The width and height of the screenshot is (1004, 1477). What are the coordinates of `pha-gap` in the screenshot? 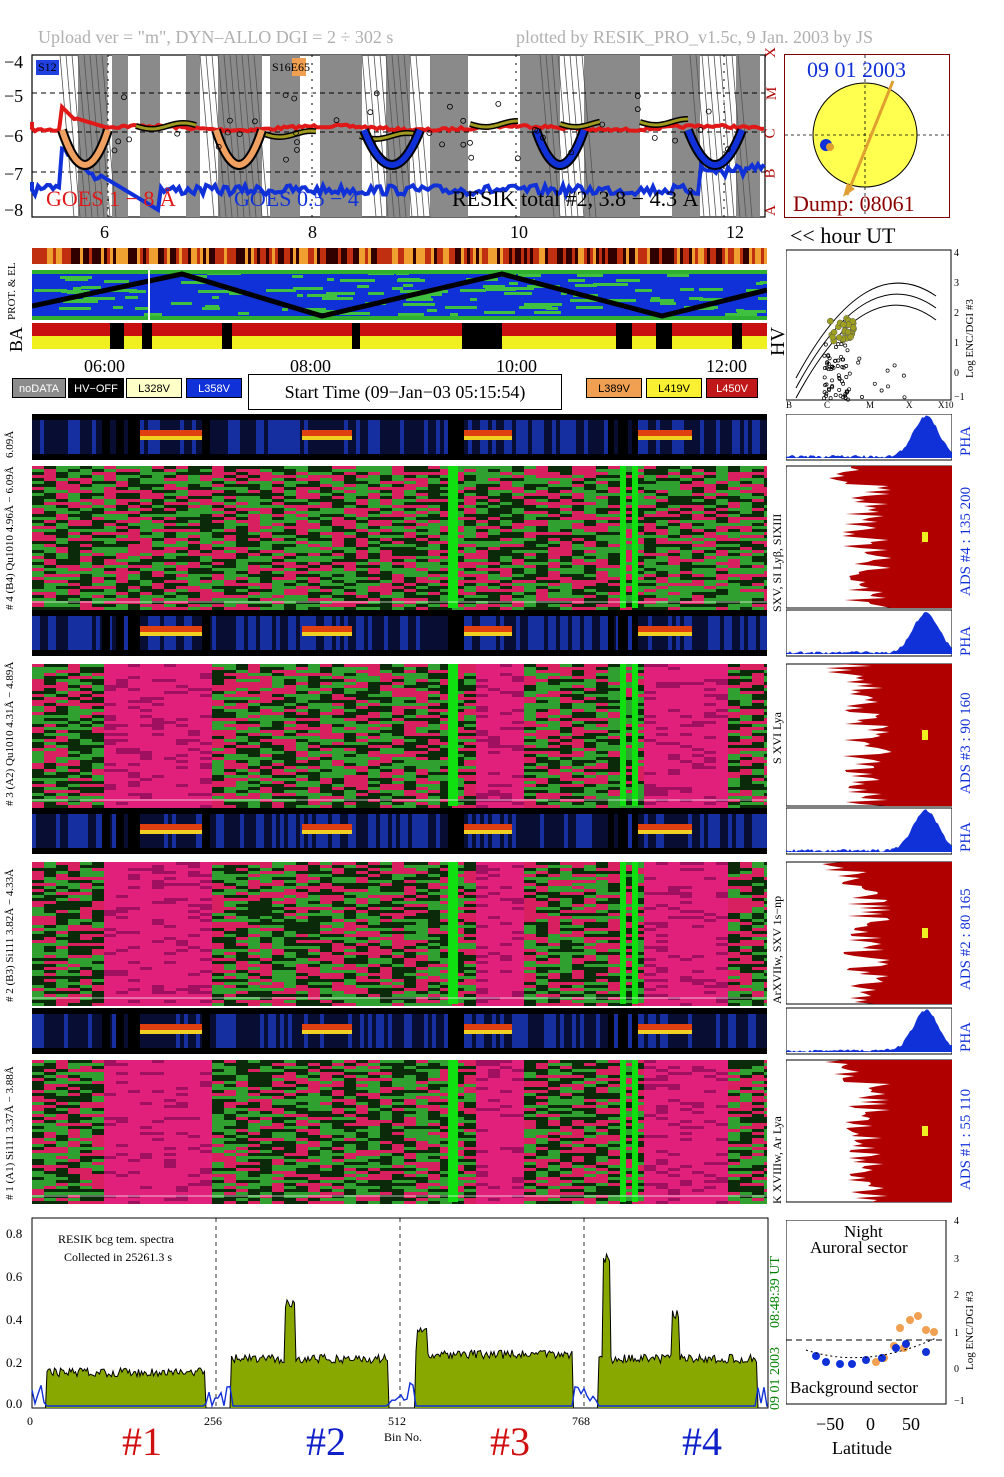 It's located at (106, 633).